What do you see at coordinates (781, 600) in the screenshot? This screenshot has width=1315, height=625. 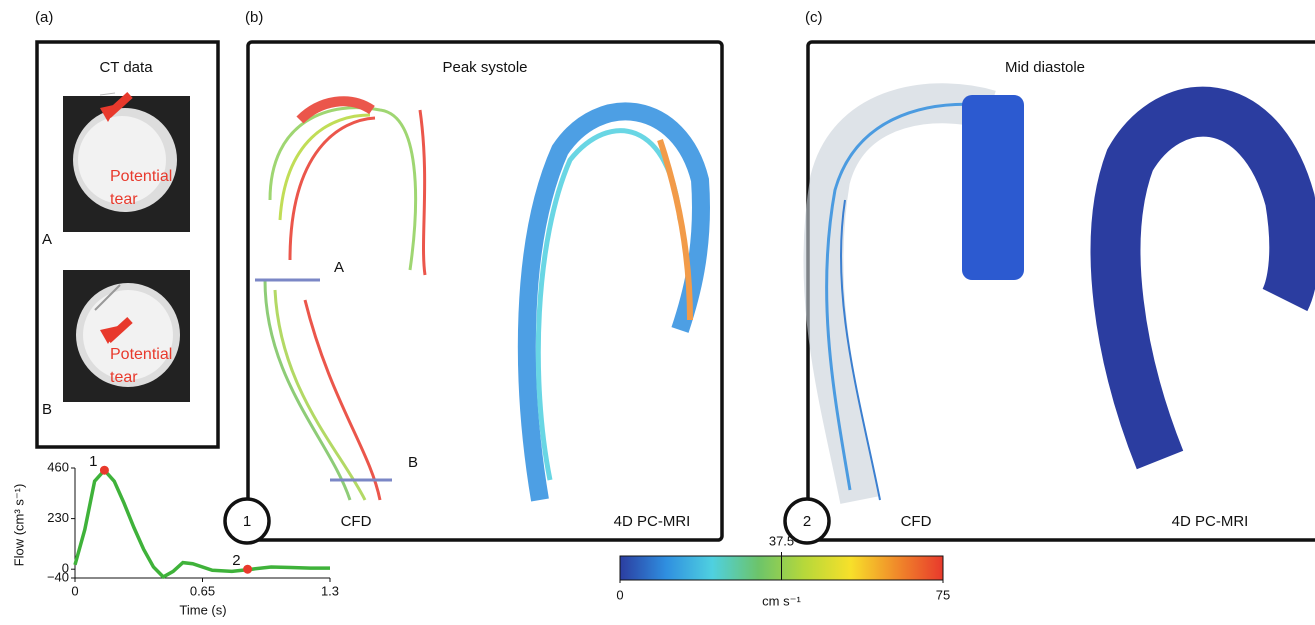 I see `colorbar-label: cm s⁻¹` at bounding box center [781, 600].